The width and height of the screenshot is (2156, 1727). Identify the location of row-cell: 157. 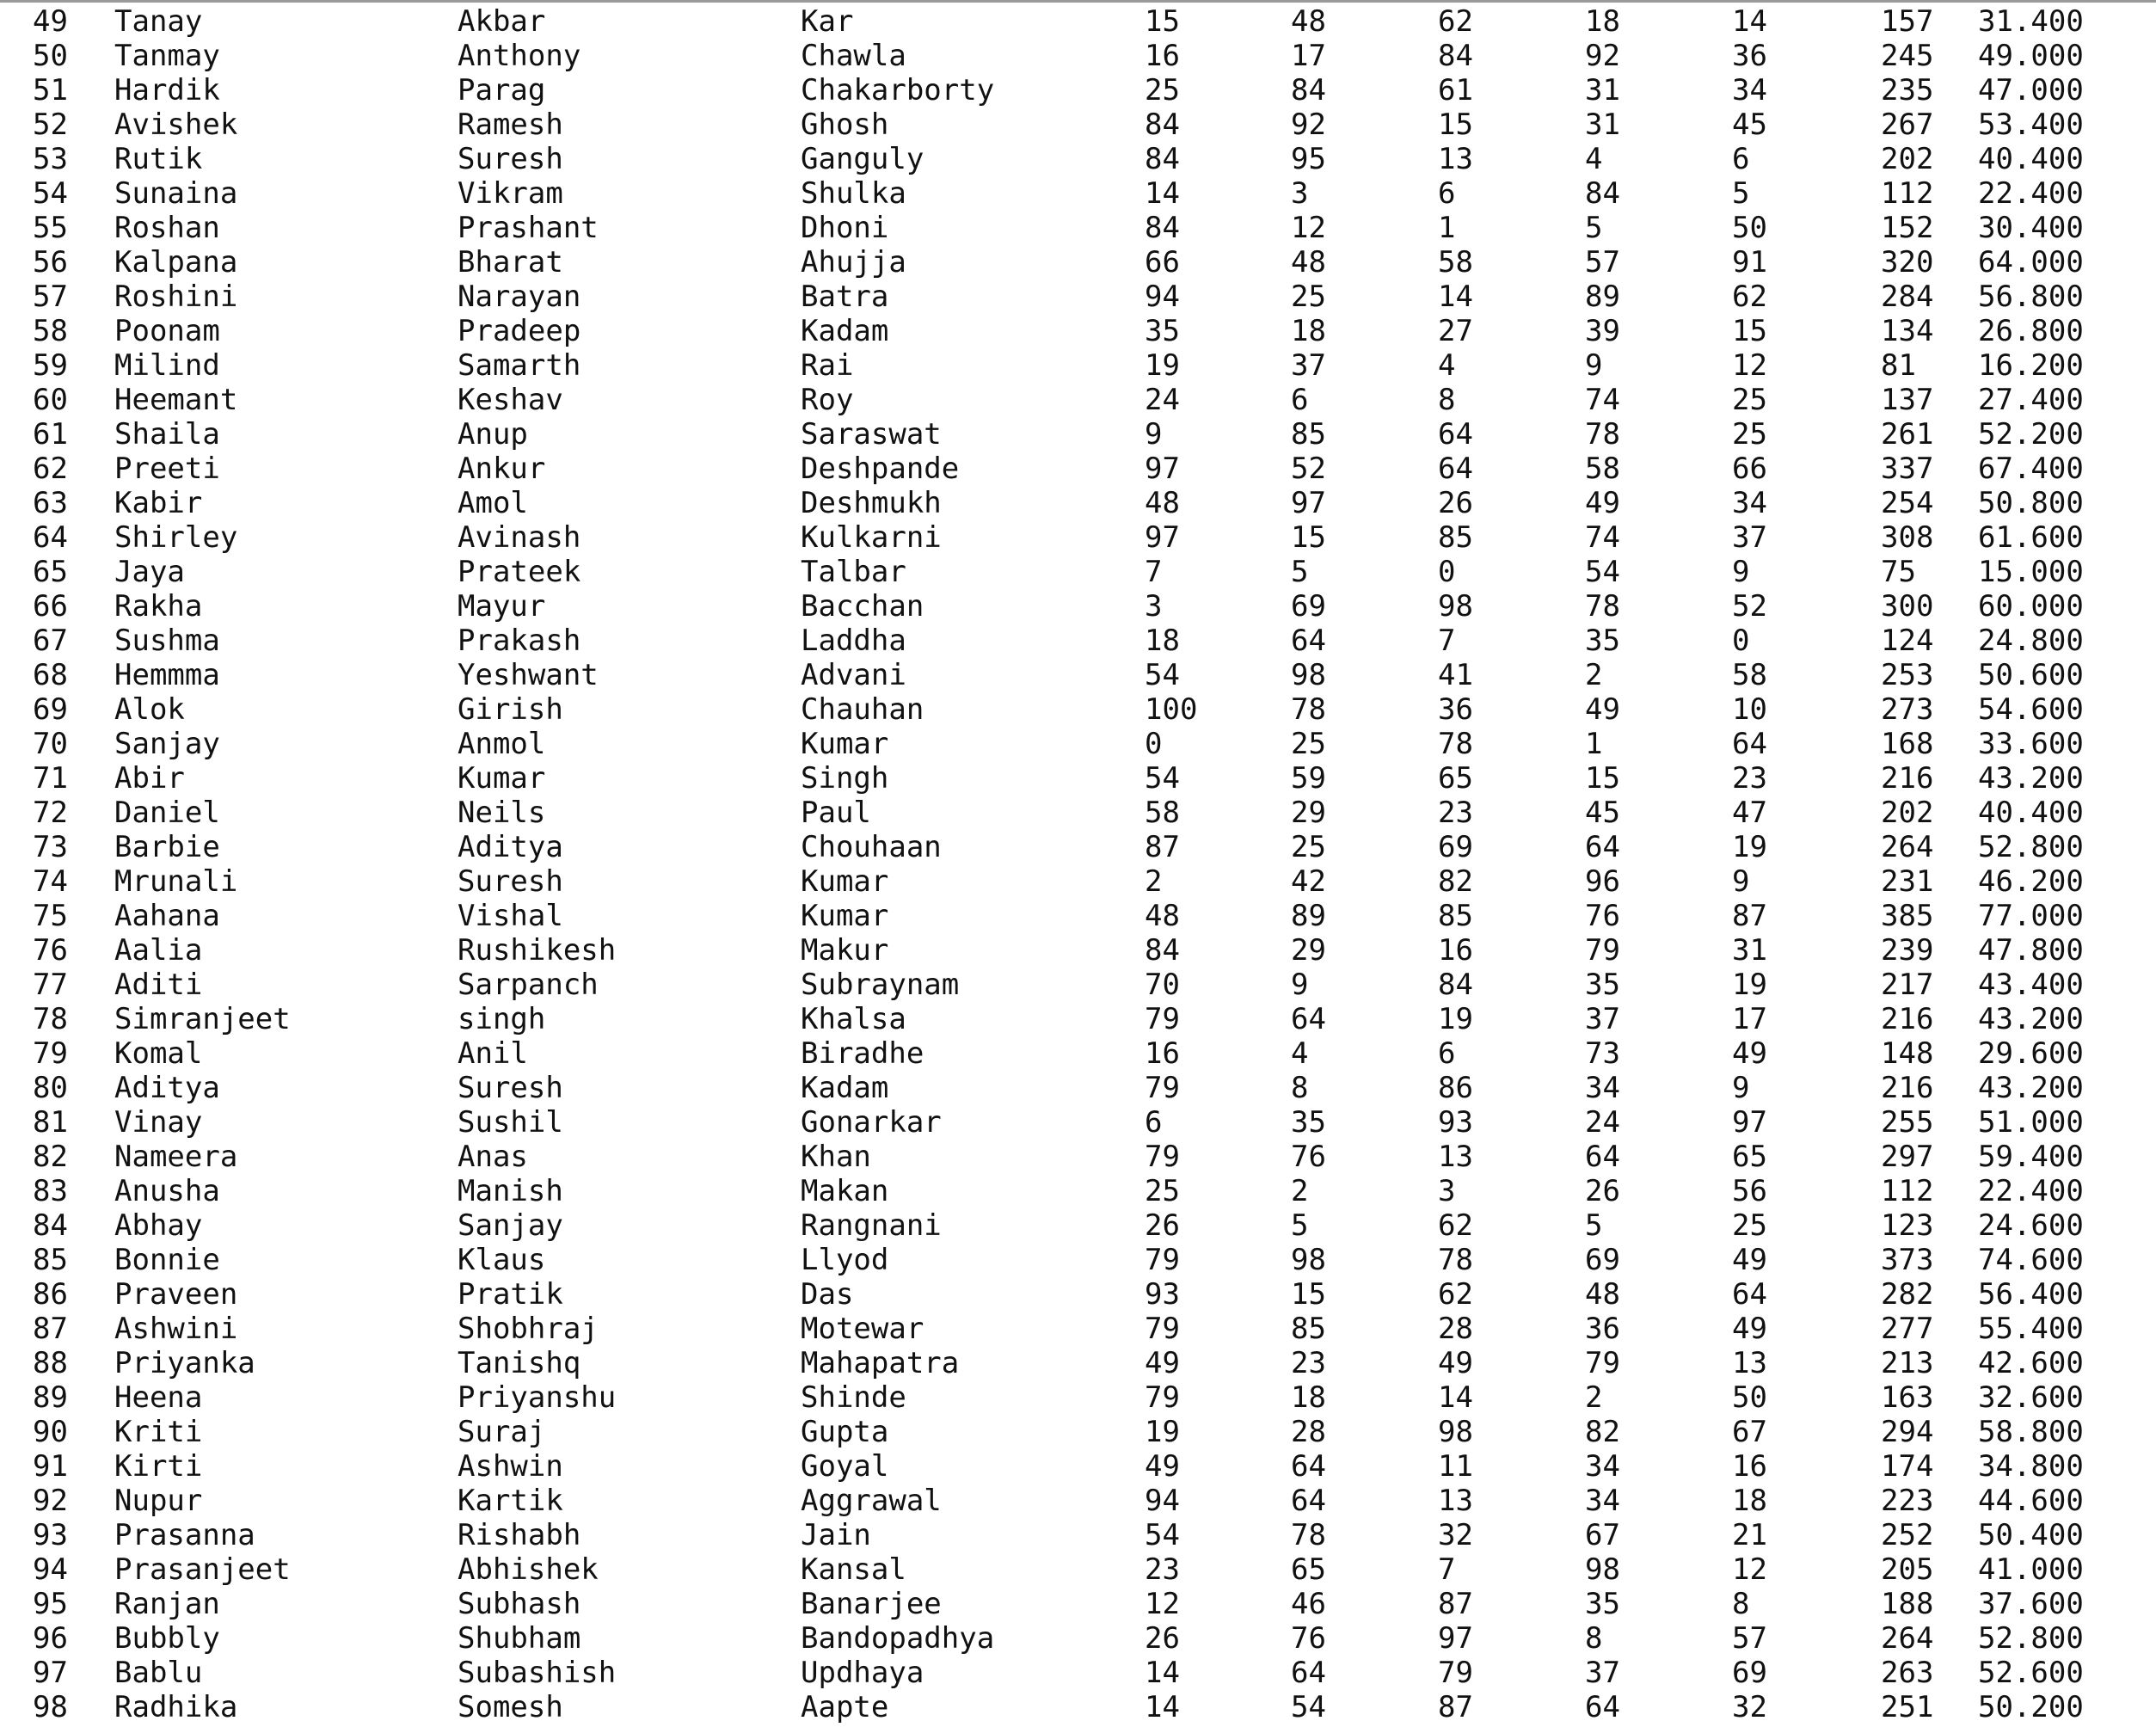
(1907, 22).